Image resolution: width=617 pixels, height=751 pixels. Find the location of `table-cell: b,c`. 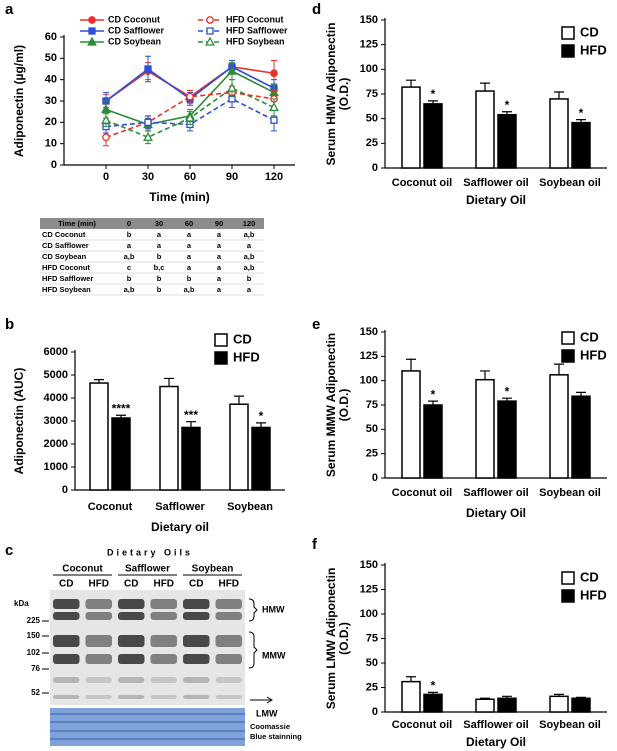

table-cell: b,c is located at coordinates (159, 267).